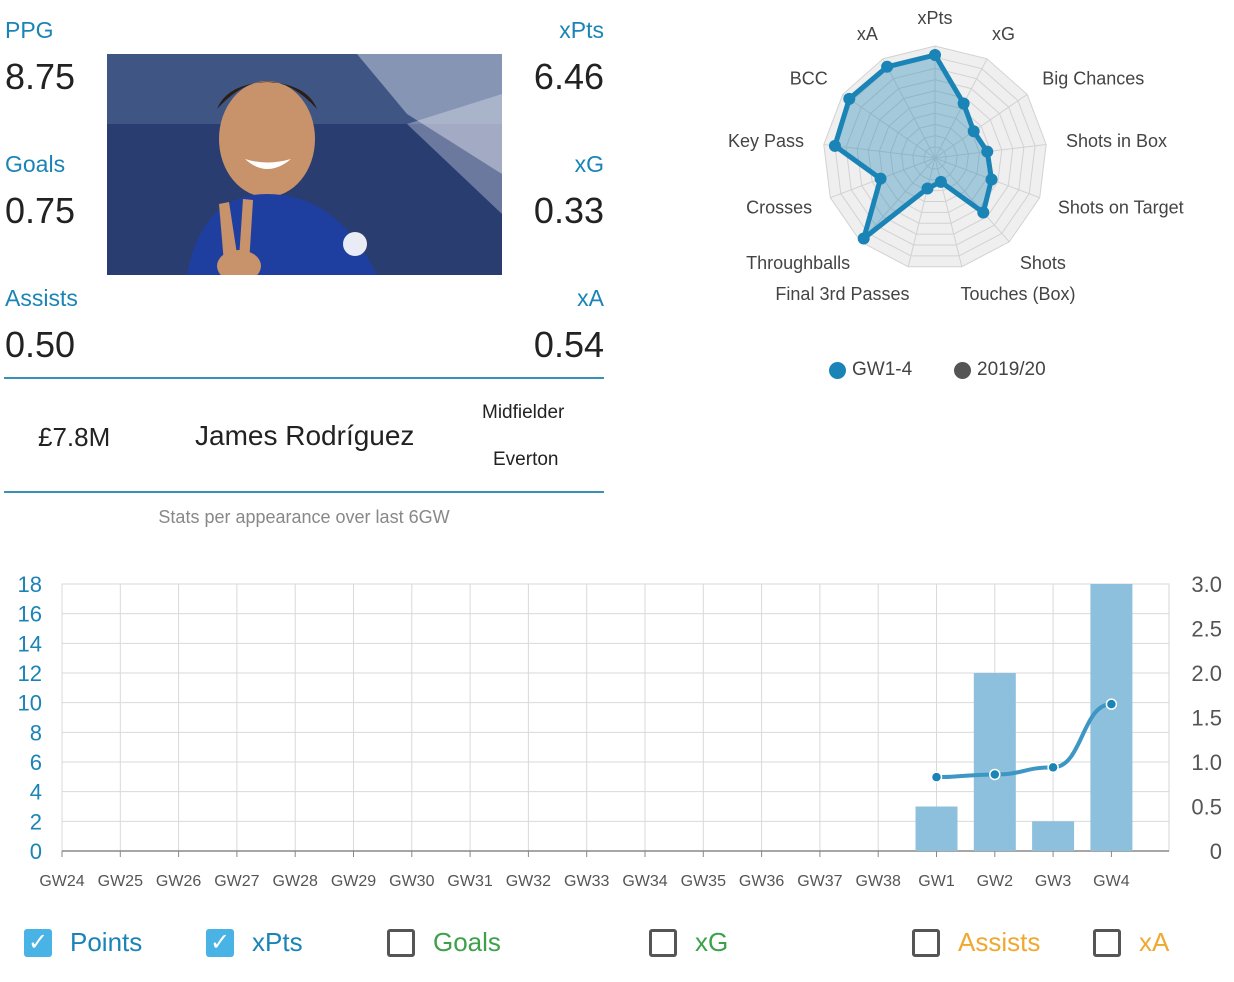 This screenshot has width=1234, height=982. Describe the element at coordinates (526, 459) in the screenshot. I see `player-team: Everton` at that location.